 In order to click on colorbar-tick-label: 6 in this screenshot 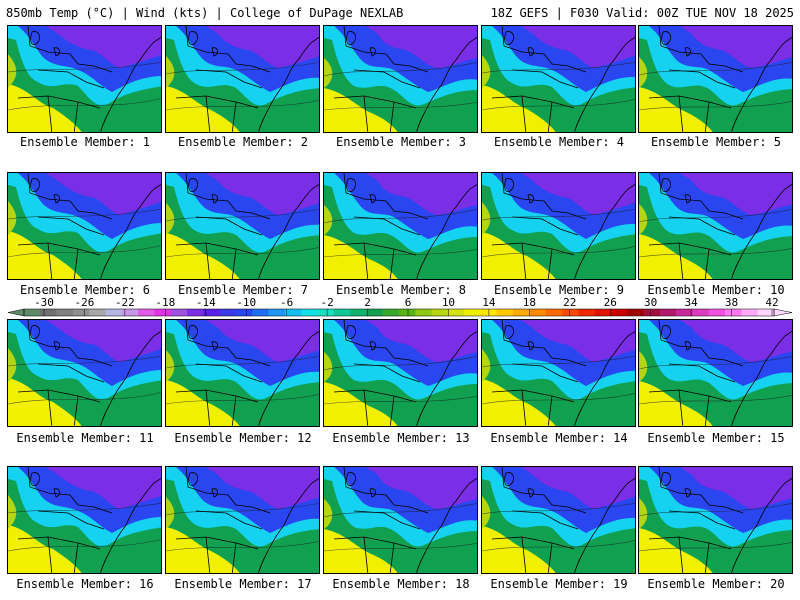, I will do `click(408, 302)`.